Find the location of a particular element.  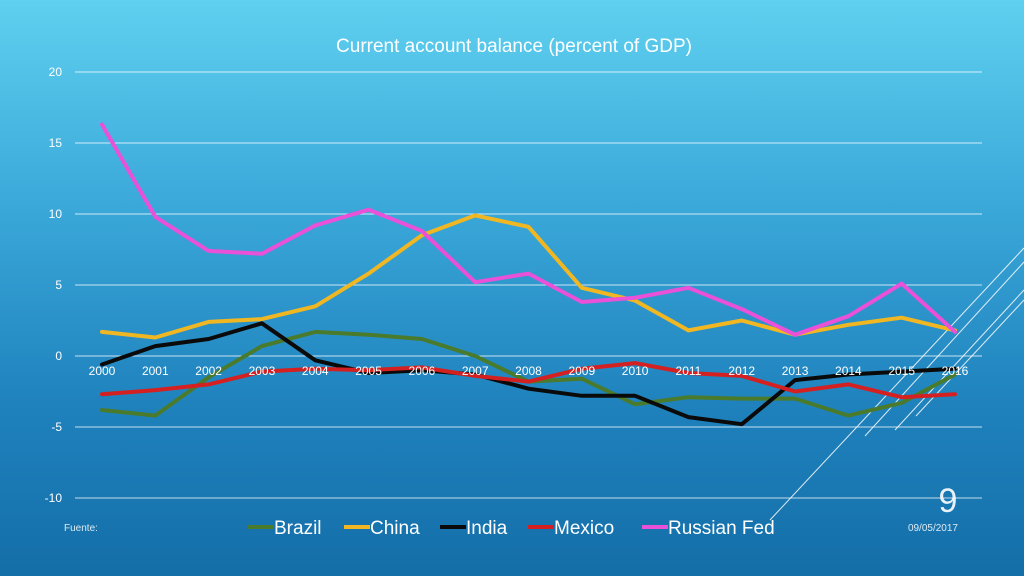

legend-item-mexico: Mexico is located at coordinates (571, 528).